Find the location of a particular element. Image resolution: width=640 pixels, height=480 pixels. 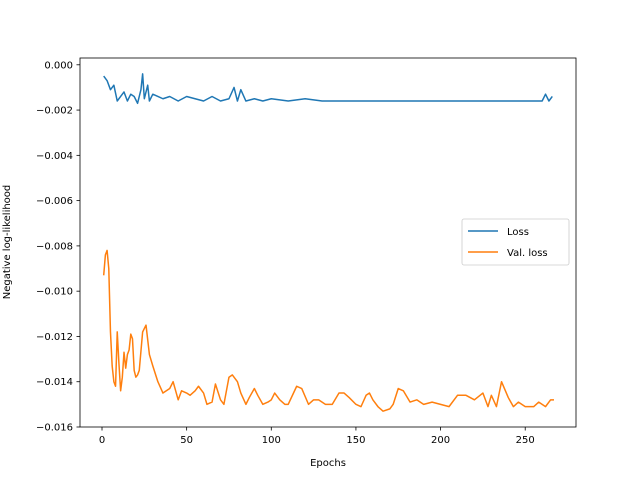

legend-label-val-loss: Val. loss is located at coordinates (527, 253).